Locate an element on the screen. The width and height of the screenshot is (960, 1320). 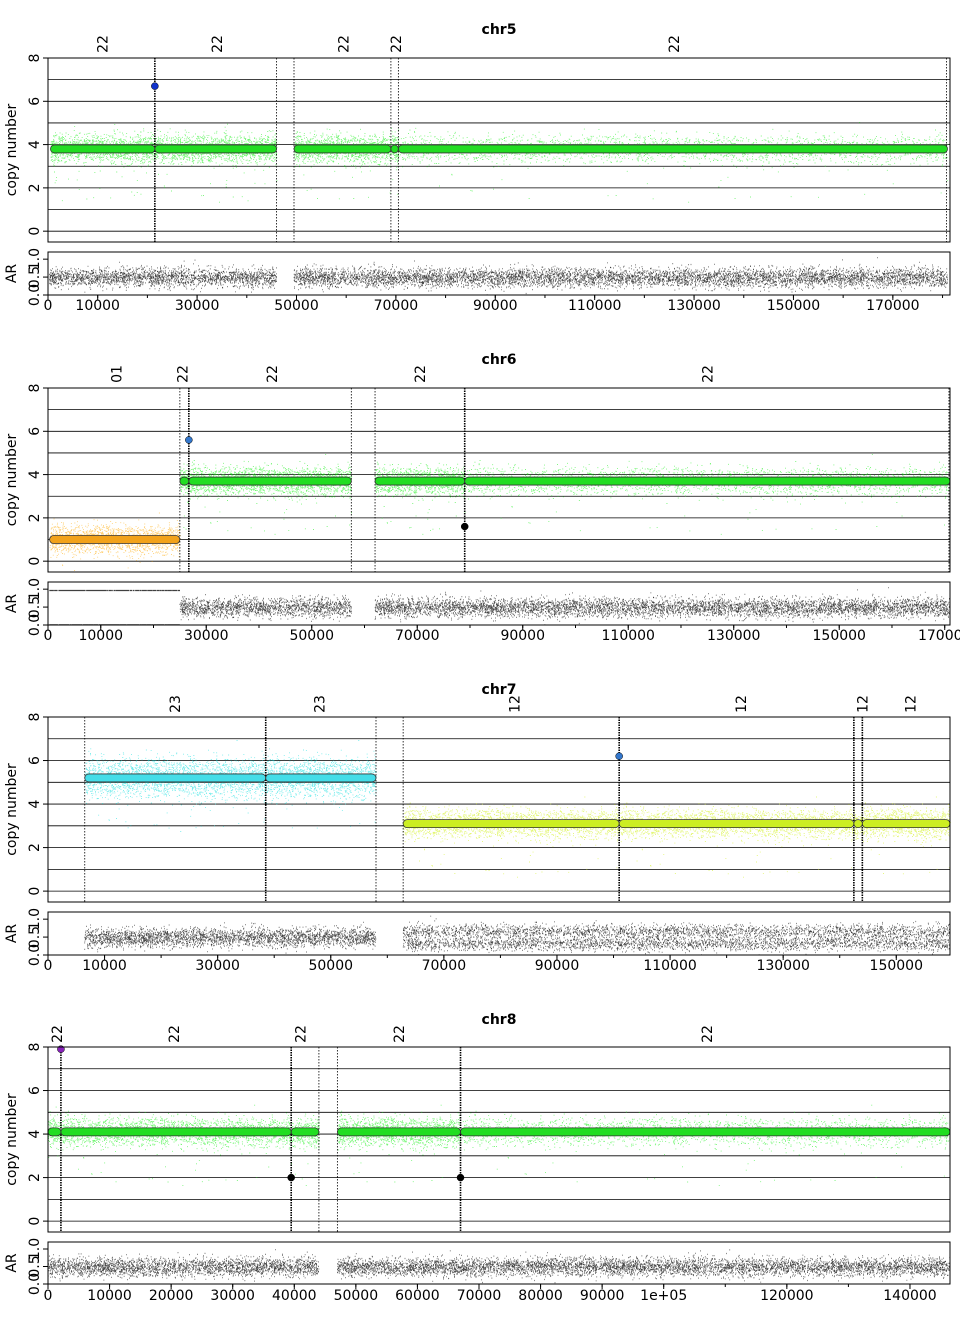
x-tick-label: 140000 is located at coordinates (909, 1296).